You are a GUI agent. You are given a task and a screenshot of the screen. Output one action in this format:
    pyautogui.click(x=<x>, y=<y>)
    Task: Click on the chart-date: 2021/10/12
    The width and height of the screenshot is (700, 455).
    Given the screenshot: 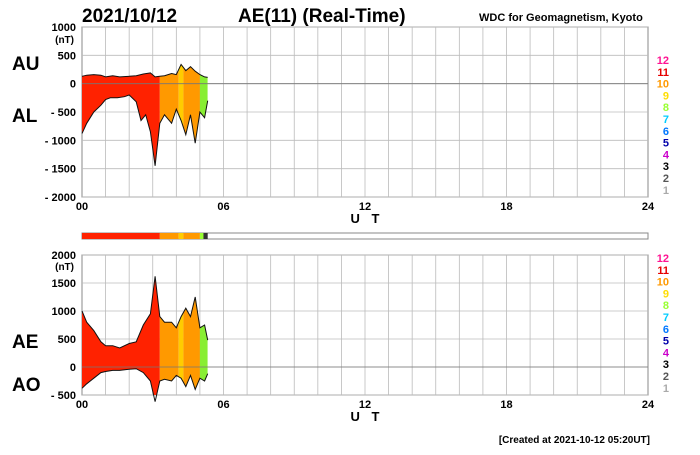 What is the action you would take?
    pyautogui.click(x=129, y=16)
    